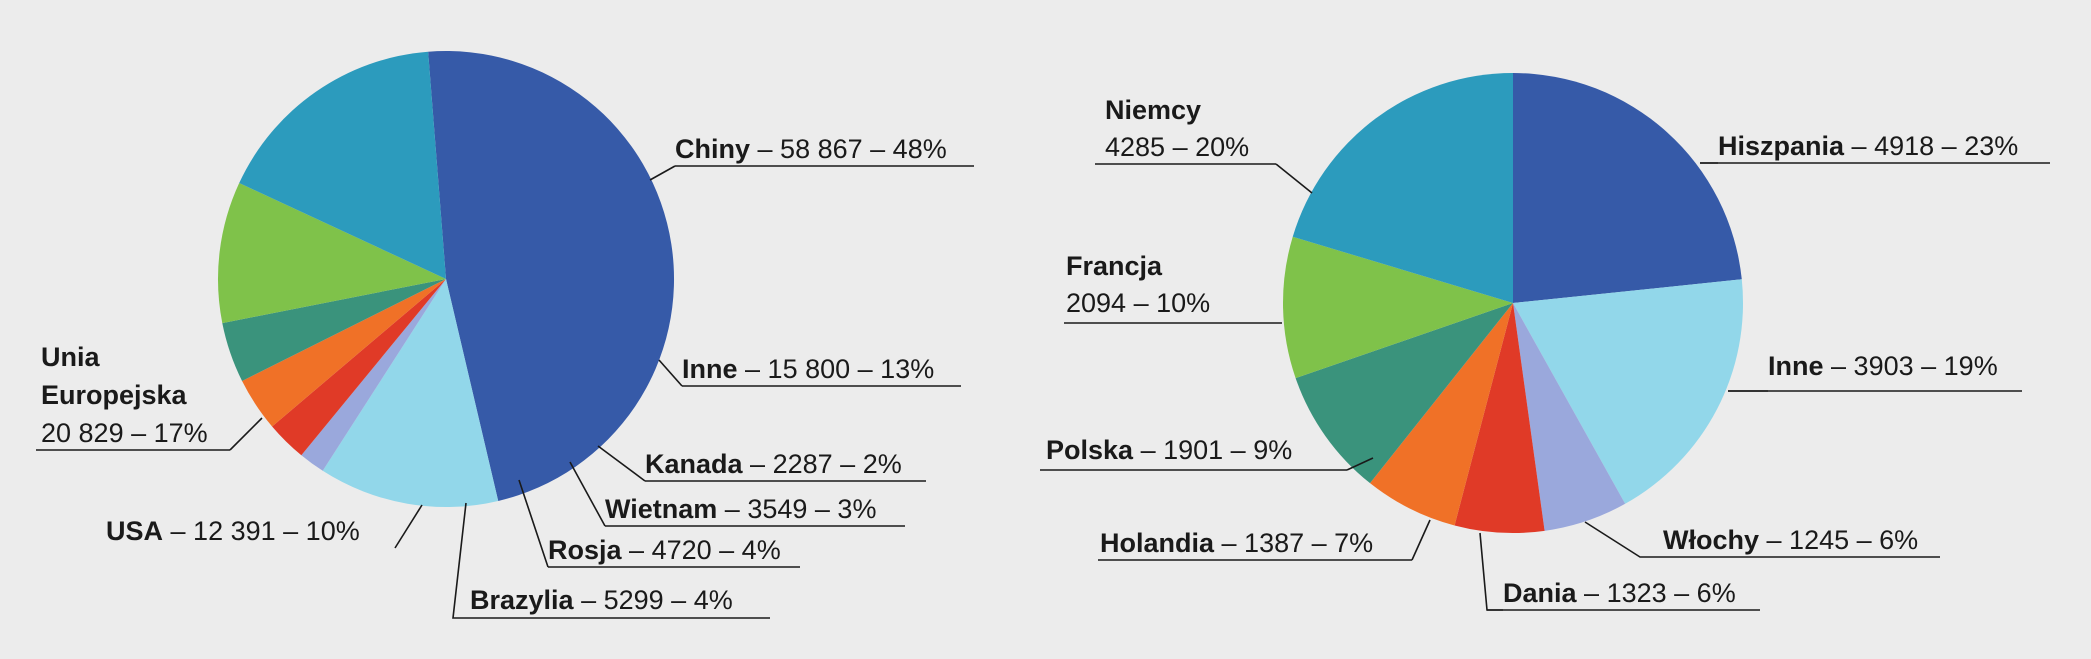  I want to click on pie-slice-rosja, so click(344, 353).